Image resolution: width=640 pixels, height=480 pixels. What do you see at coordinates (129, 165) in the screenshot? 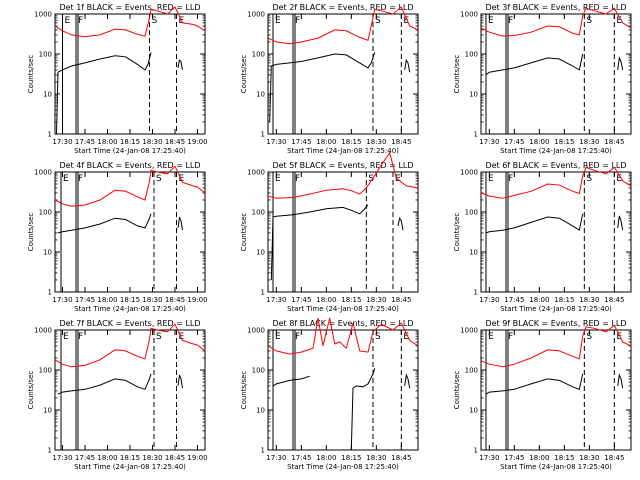
I see `panel-title: Det 4f BLACK = Events, RED = LLD` at bounding box center [129, 165].